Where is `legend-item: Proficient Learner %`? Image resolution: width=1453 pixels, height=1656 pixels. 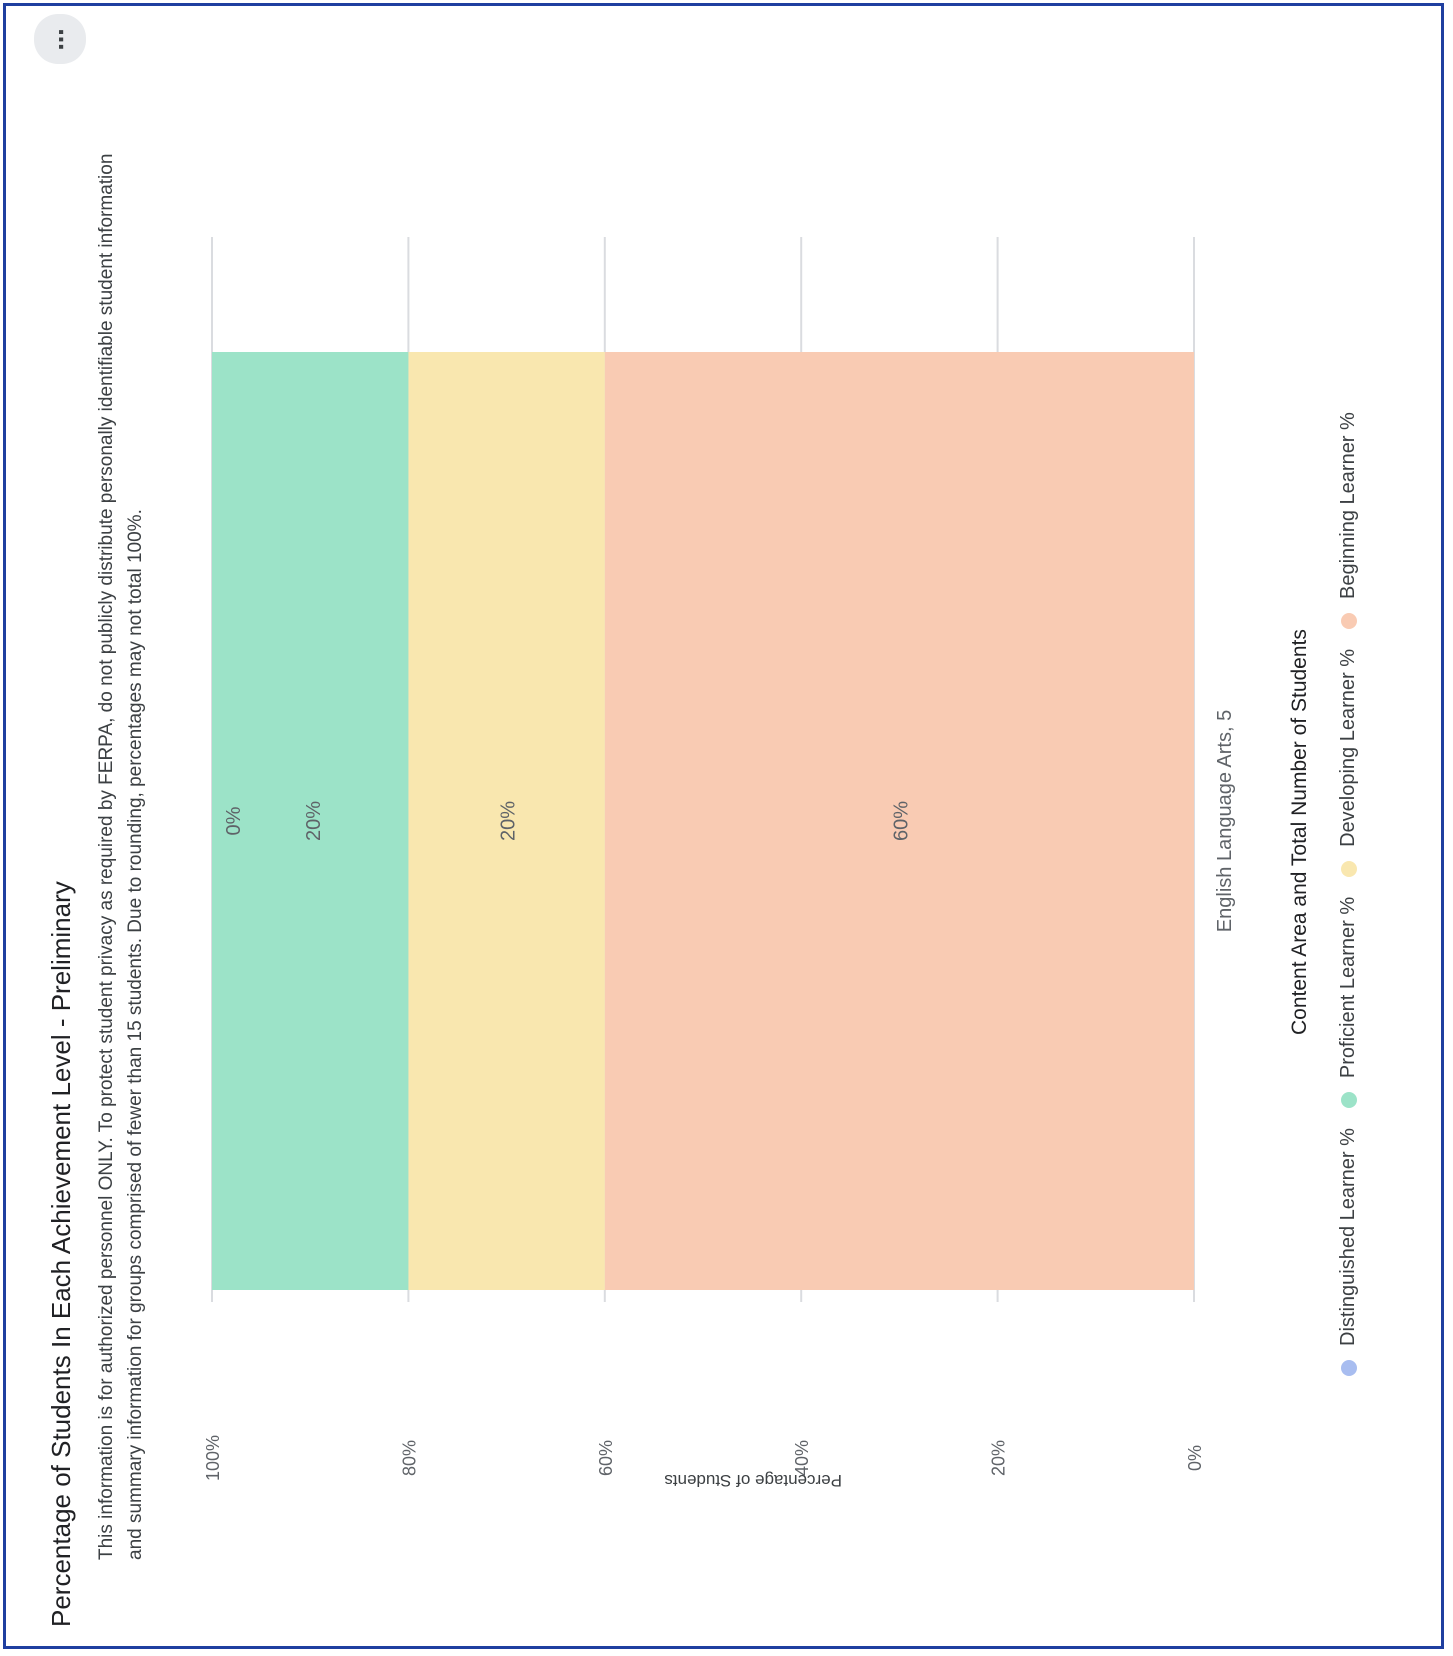
legend-item: Proficient Learner % is located at coordinates (1348, 1002).